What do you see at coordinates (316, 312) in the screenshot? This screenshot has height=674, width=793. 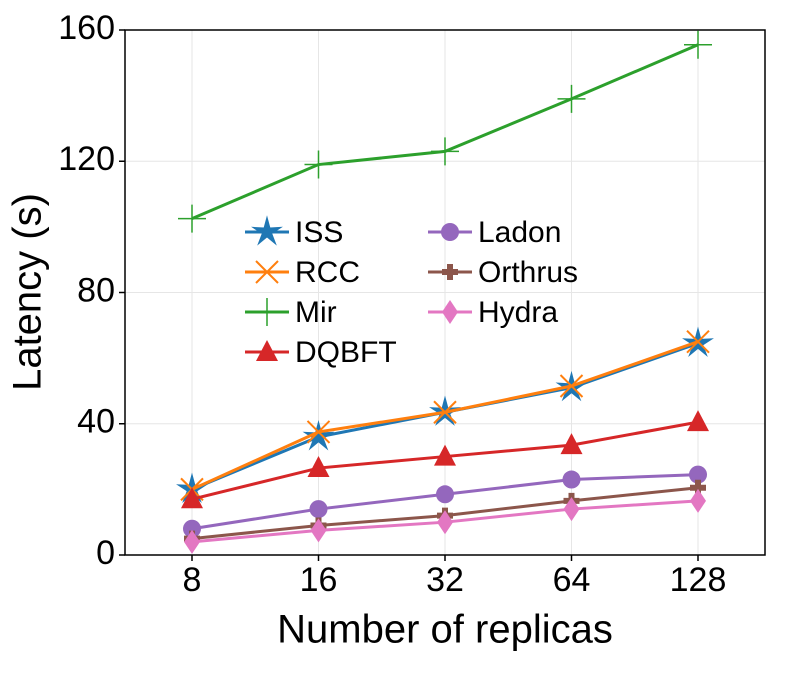 I see `legend-label: Mir` at bounding box center [316, 312].